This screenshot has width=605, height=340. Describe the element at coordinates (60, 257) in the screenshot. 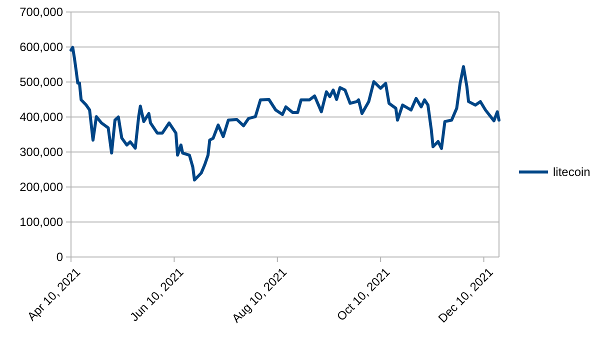

I see `y-tick-label: 0` at that location.